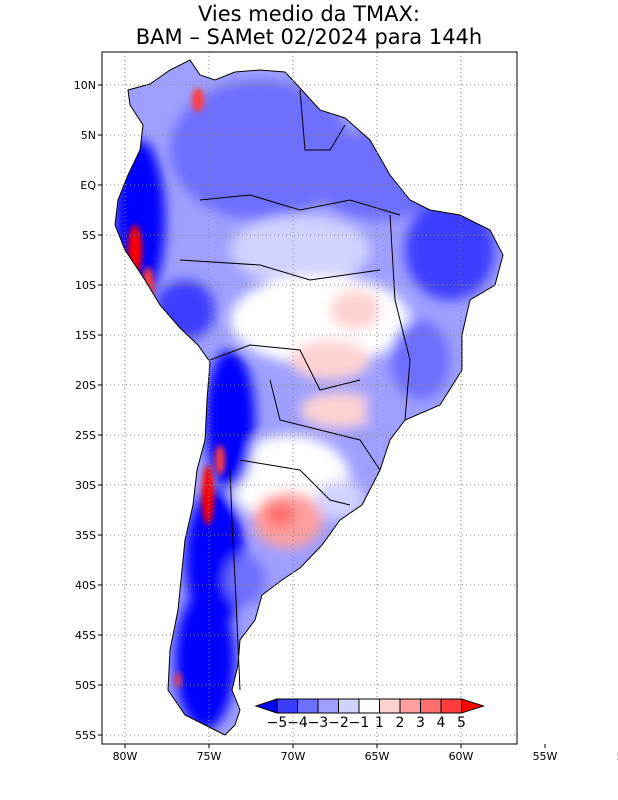 The image size is (618, 800). Describe the element at coordinates (297, 723) in the screenshot. I see `colorbar-label: −4` at that location.